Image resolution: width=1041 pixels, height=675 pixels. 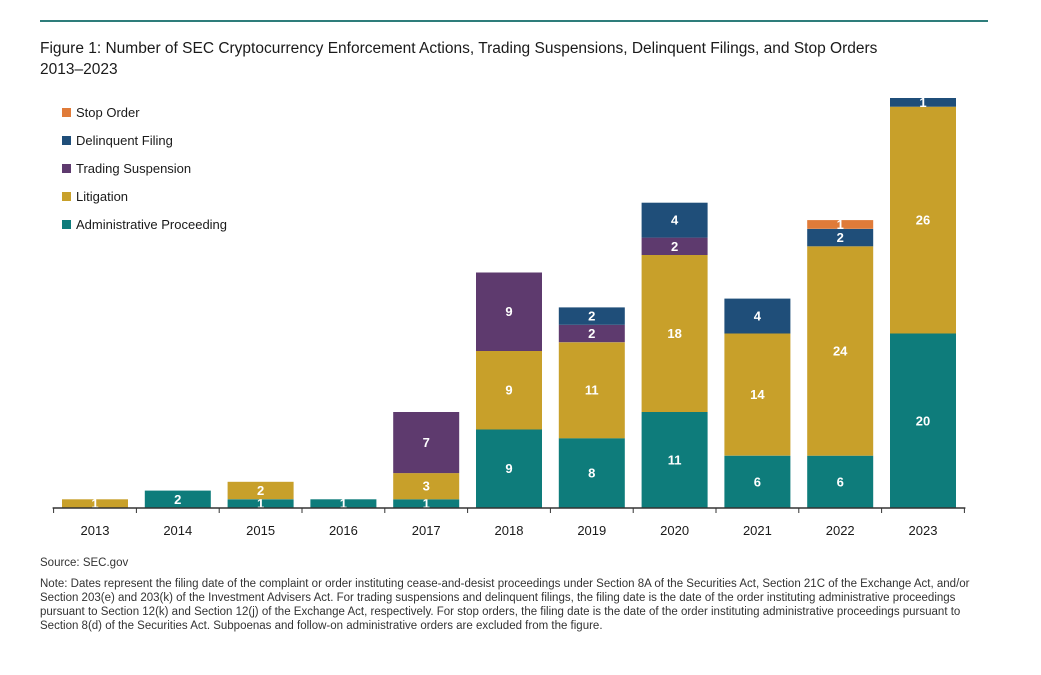 What do you see at coordinates (134, 168) in the screenshot?
I see `legend-label: Trading Suspension` at bounding box center [134, 168].